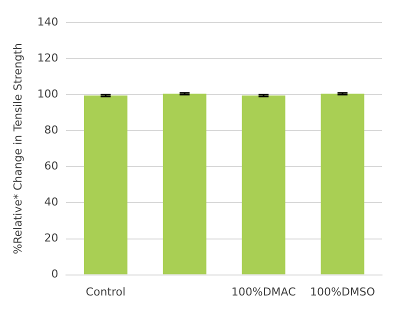 Image resolution: width=400 pixels, height=310 pixels. I want to click on y-tick-label: 0, so click(54, 274).